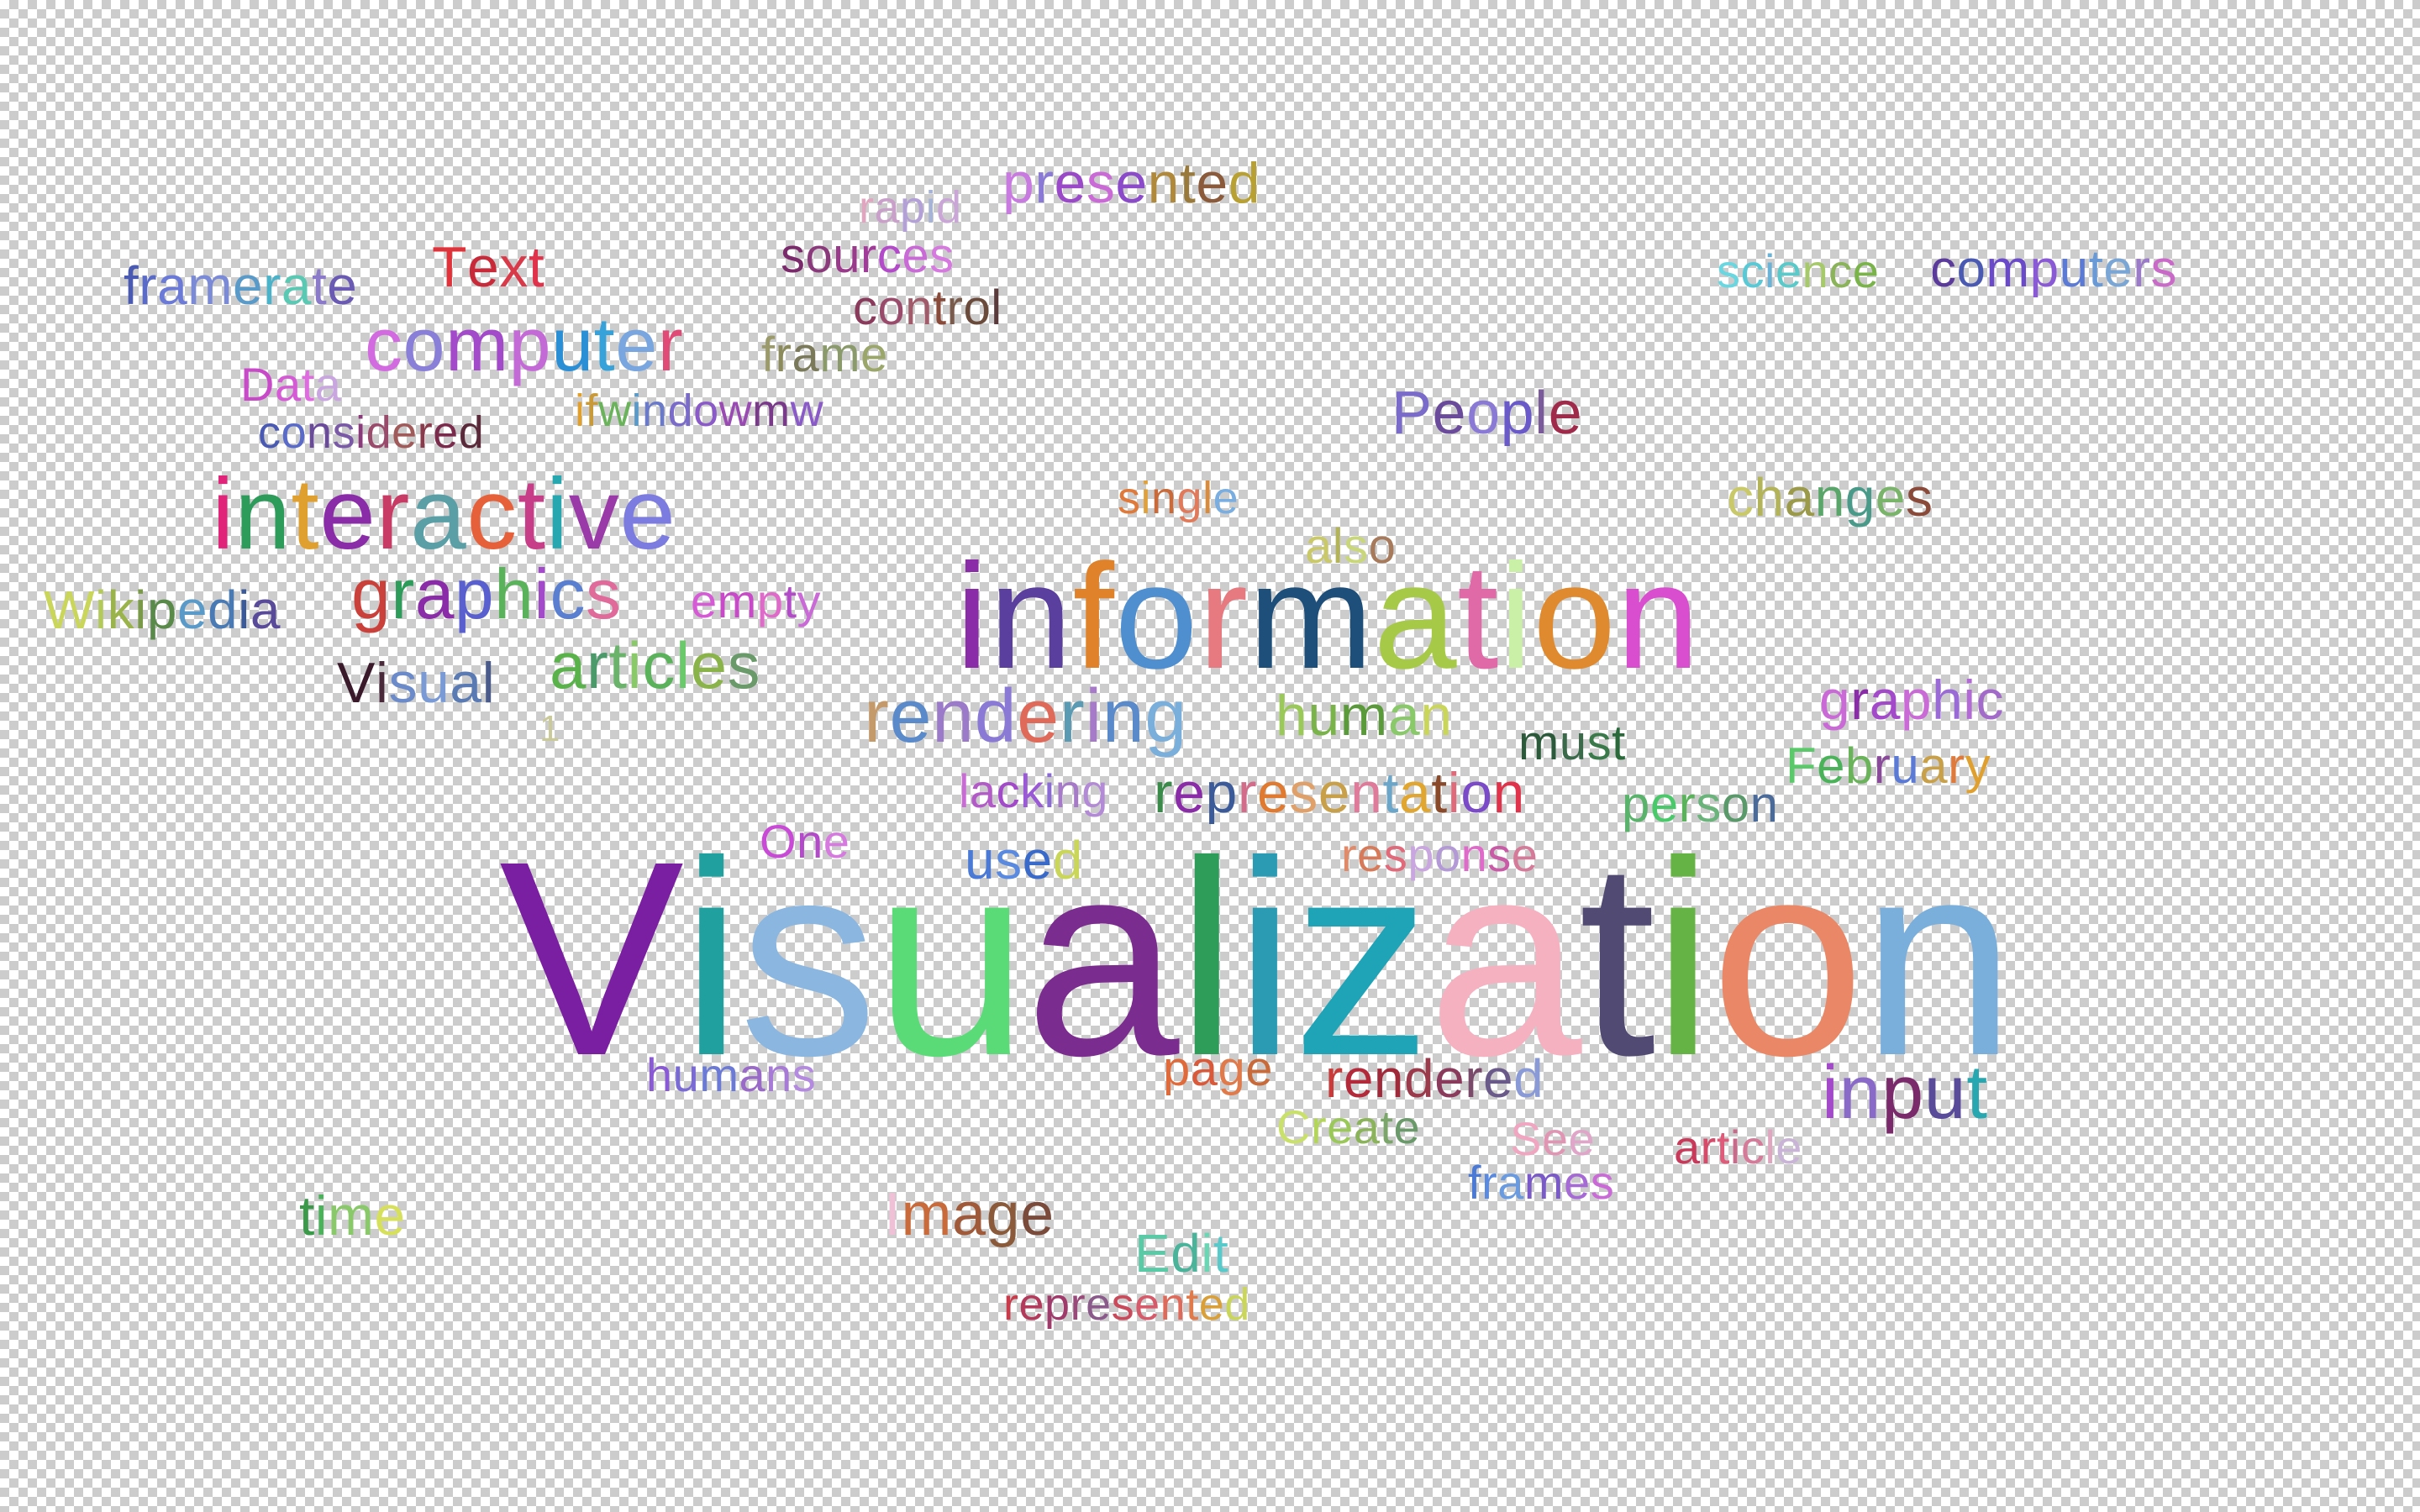 Image resolution: width=2420 pixels, height=1512 pixels. I want to click on word-create: Create, so click(1348, 1126).